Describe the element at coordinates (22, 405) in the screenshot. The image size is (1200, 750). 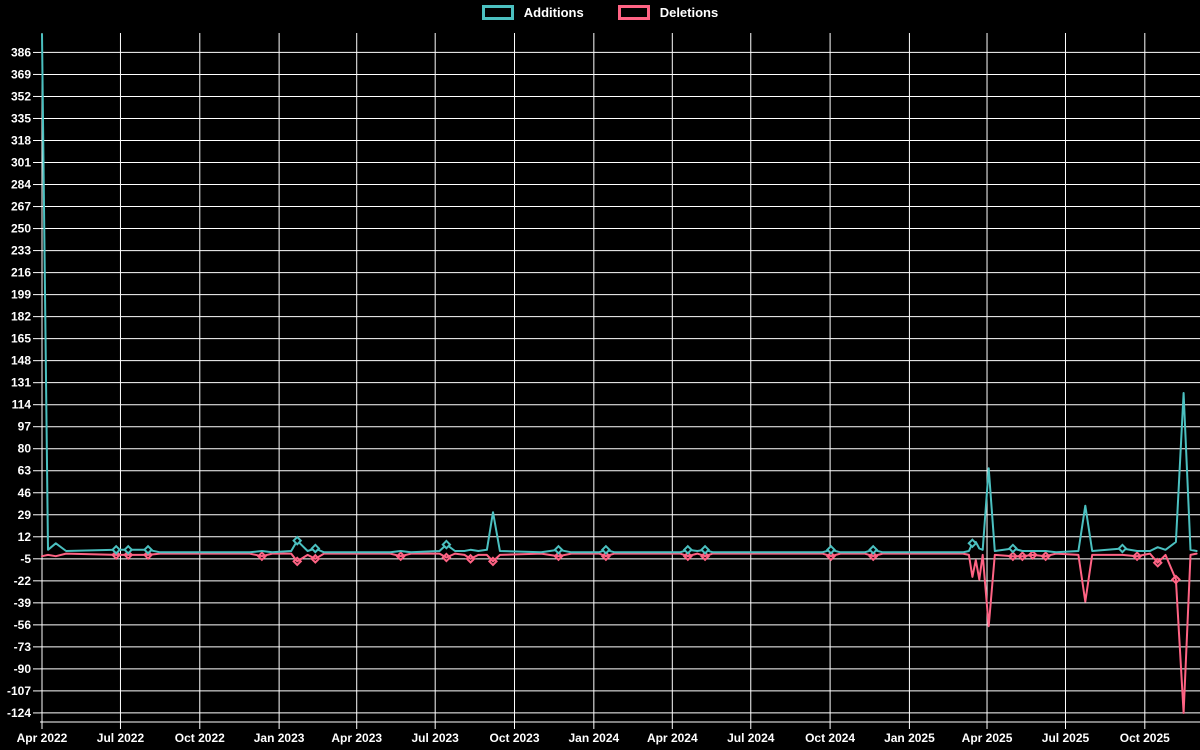
I see `y-axis-tick-label: 114` at that location.